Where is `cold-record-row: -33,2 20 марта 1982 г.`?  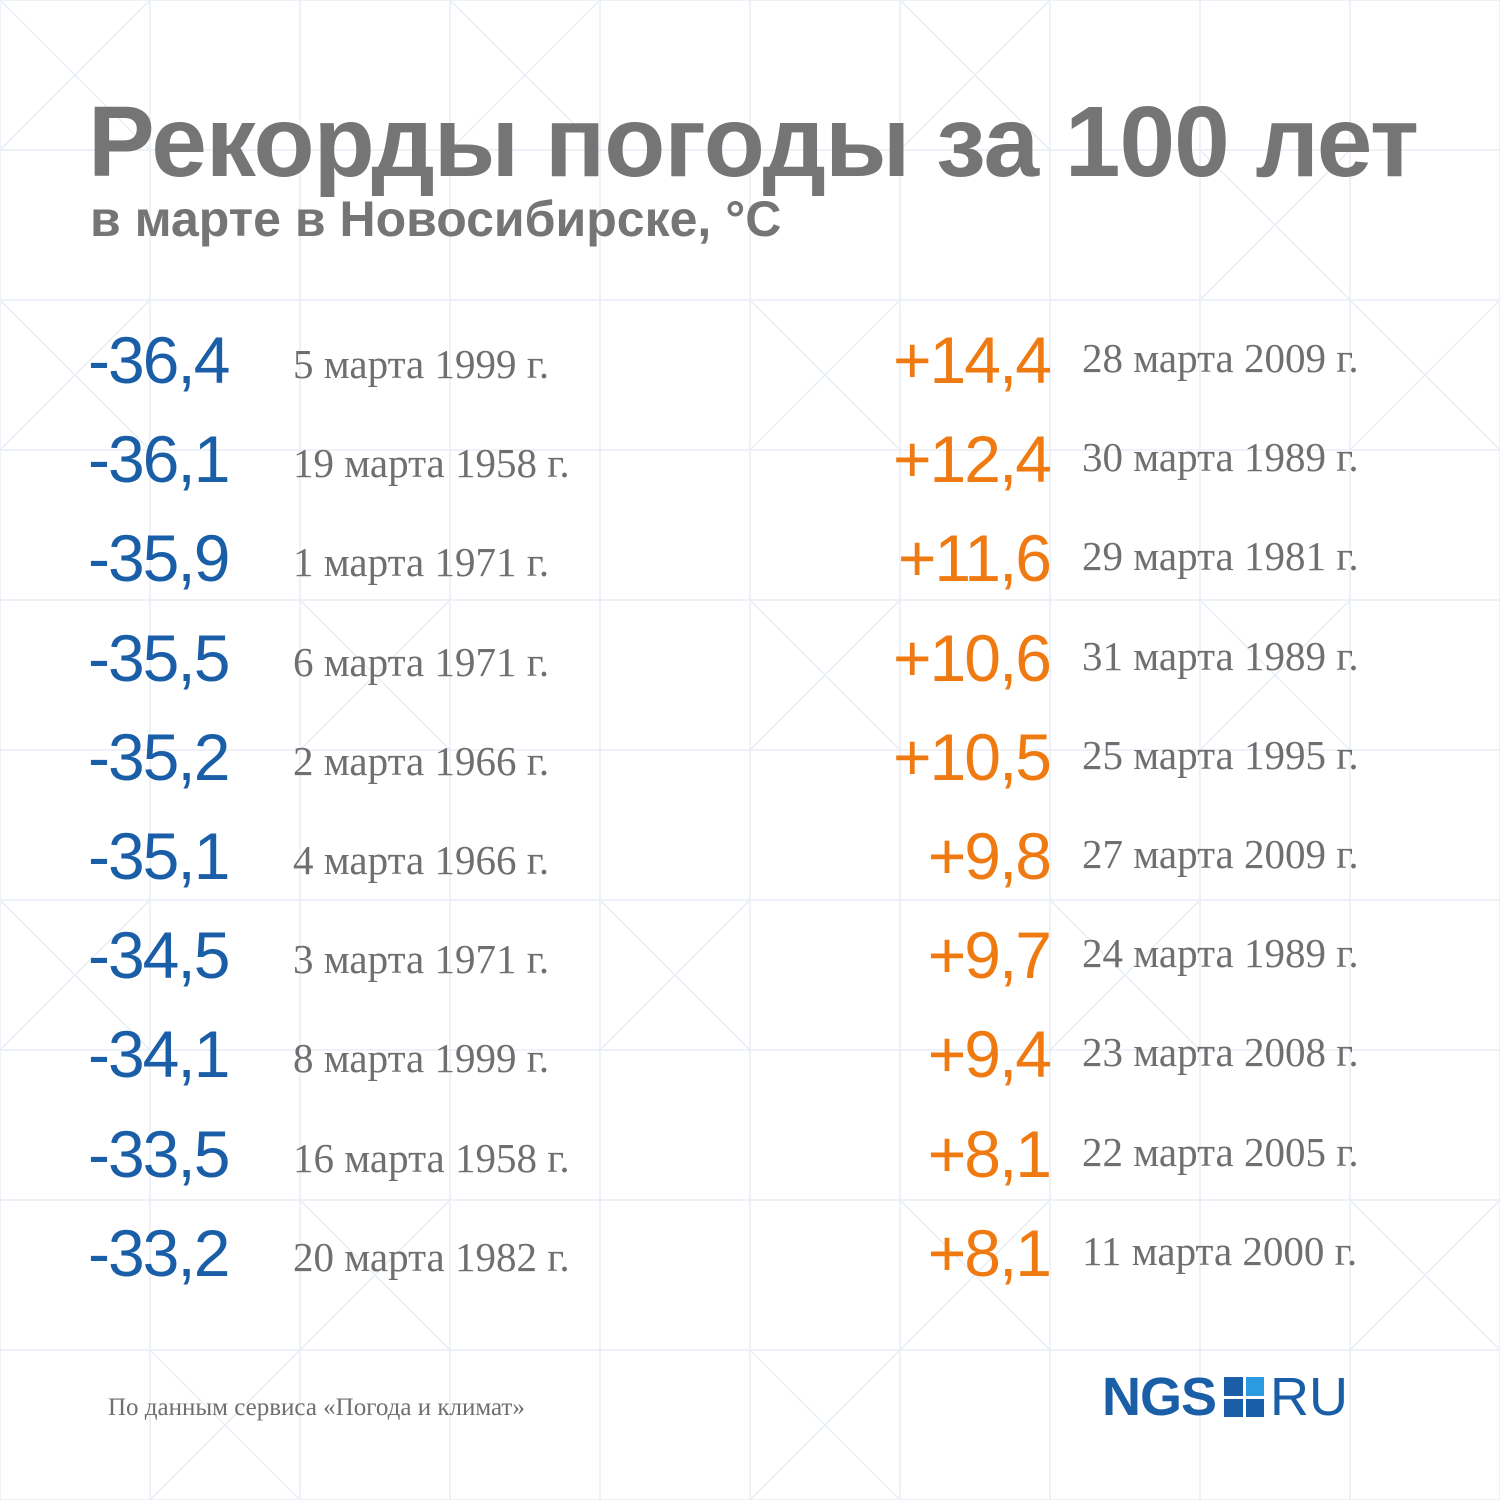
cold-record-row: -33,2 20 марта 1982 г. is located at coordinates (378, 1262).